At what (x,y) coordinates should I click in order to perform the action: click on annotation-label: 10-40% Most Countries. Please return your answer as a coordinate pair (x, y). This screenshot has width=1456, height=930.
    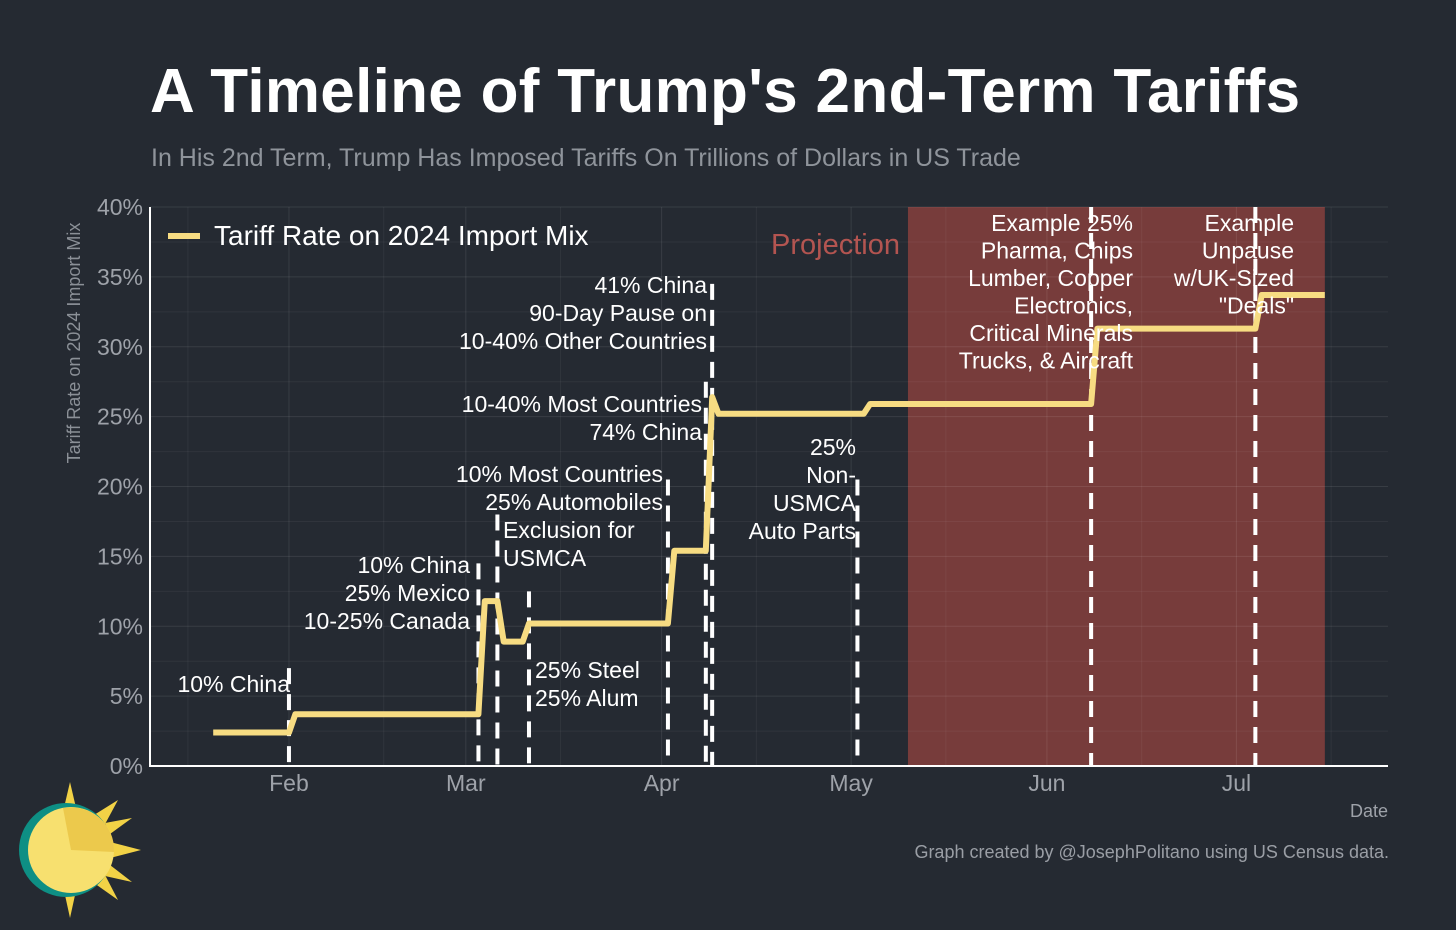
    Looking at the image, I should click on (582, 404).